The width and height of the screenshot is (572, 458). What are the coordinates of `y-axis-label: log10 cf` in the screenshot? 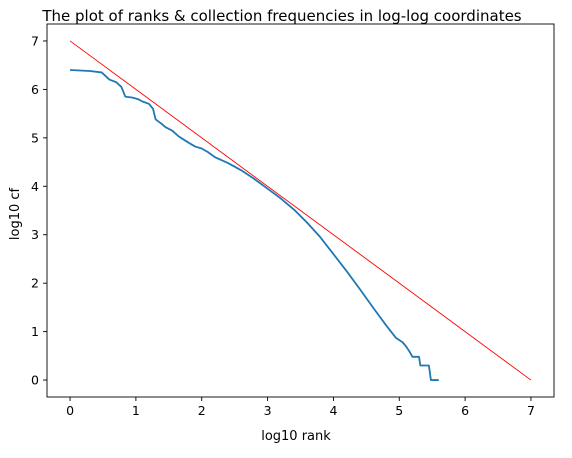 It's located at (15, 213).